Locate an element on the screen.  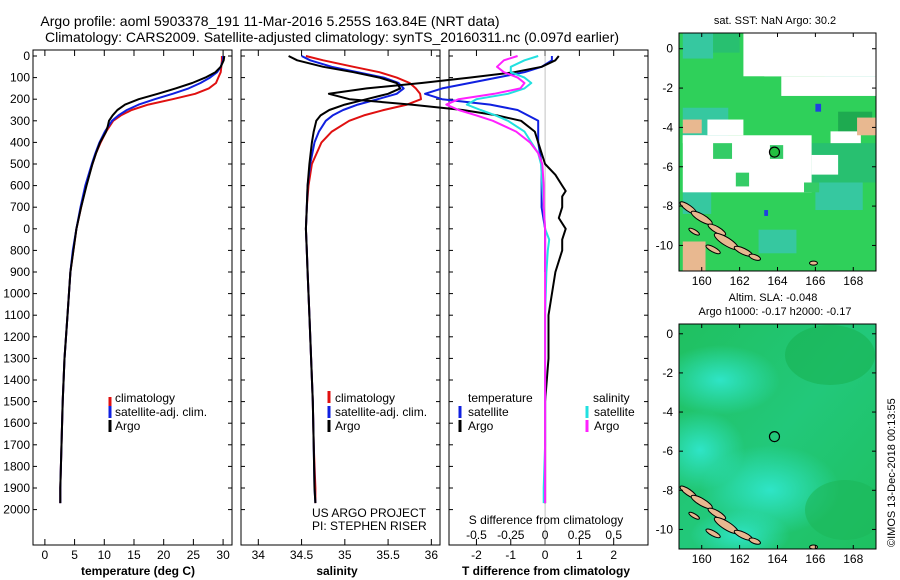
s-tick-label: 0.5 is located at coordinates (613, 535).